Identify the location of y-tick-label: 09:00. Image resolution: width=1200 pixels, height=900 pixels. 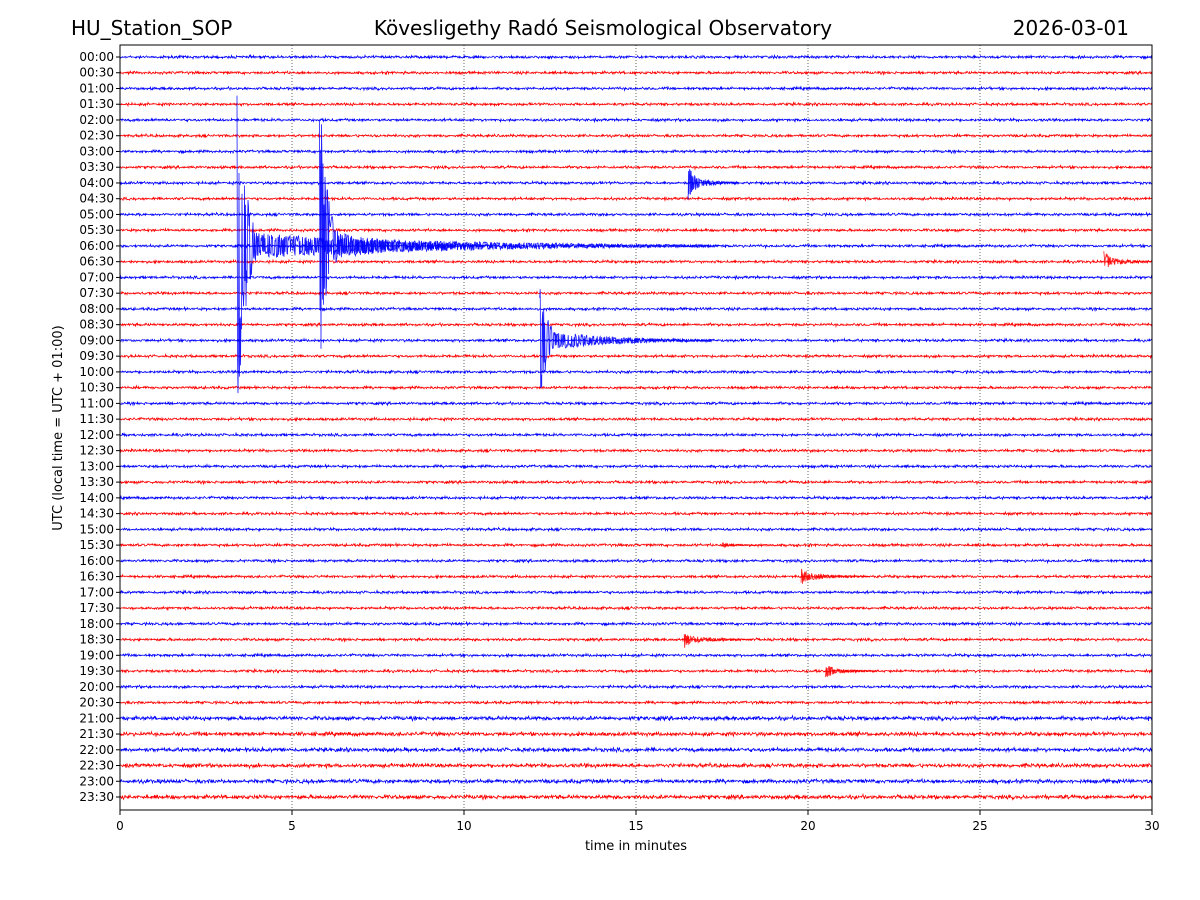
(96, 340).